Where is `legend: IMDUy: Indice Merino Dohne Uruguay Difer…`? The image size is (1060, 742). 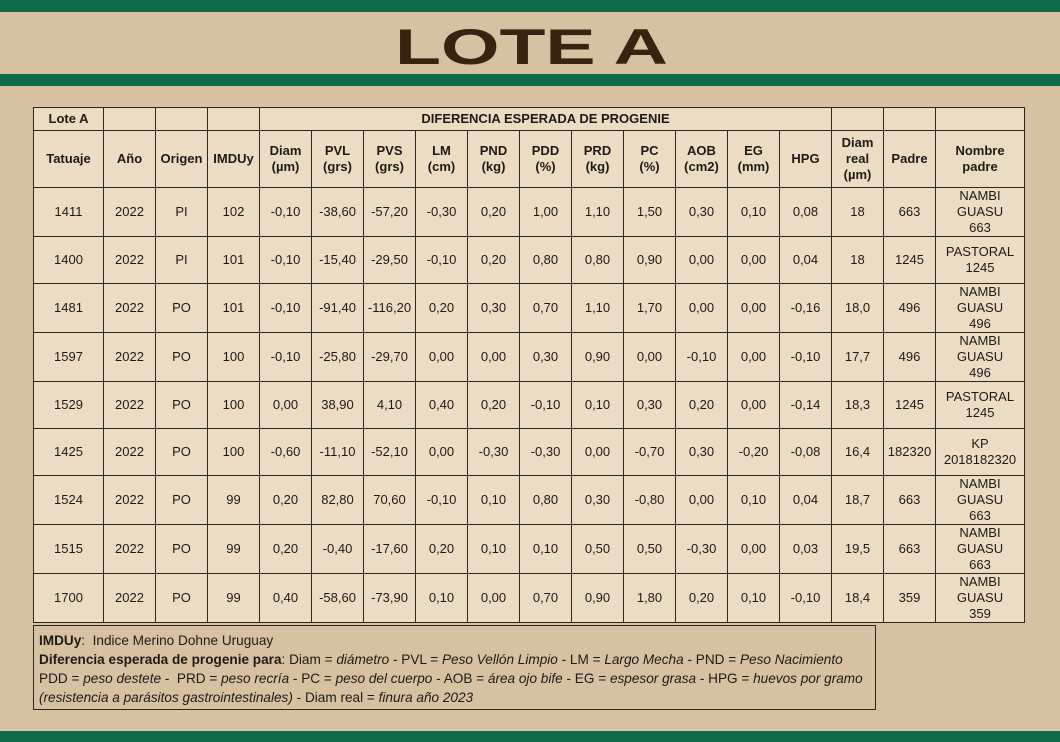 legend: IMDUy: Indice Merino Dohne Uruguay Difer… is located at coordinates (454, 667).